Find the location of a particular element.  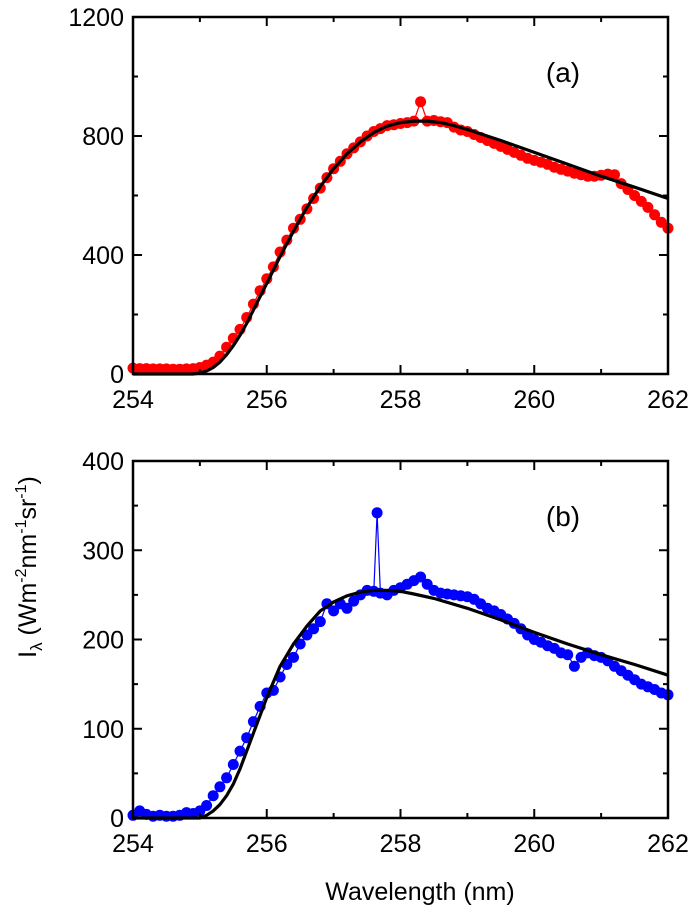

panel-a-x-tick-label-4: 262 is located at coordinates (668, 400).